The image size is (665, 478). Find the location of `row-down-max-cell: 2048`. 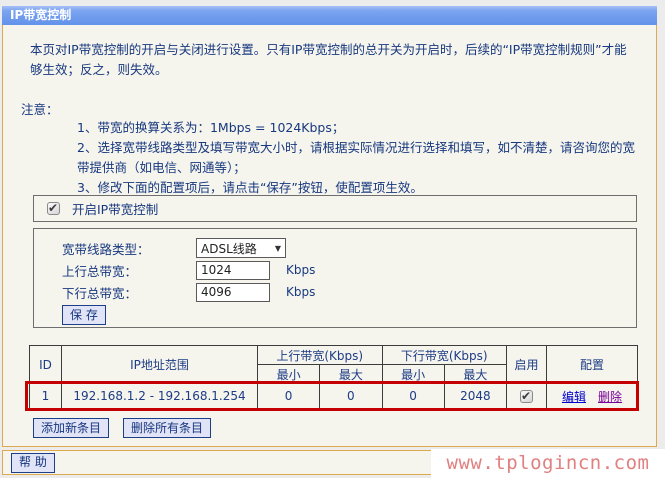

row-down-max-cell: 2048 is located at coordinates (475, 396).